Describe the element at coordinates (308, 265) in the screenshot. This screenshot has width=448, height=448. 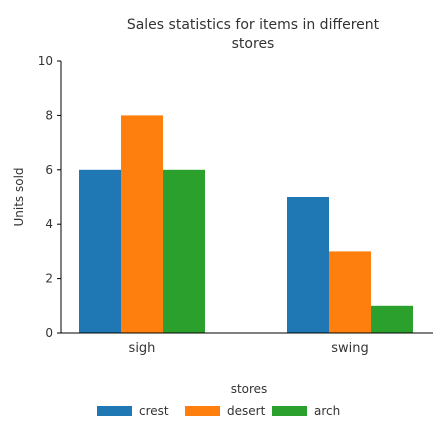
I see `bar-crest-swing` at that location.